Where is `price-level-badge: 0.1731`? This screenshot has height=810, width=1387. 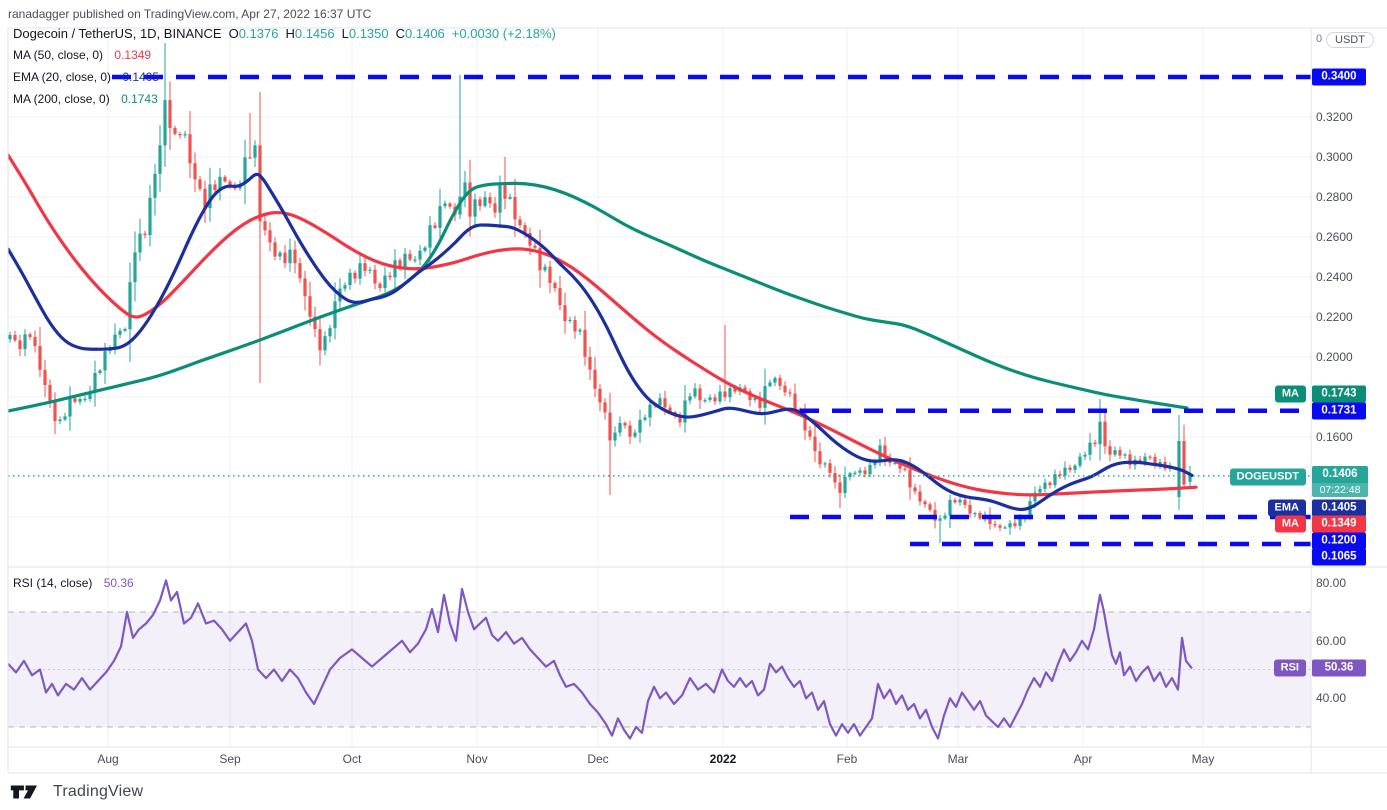 price-level-badge: 0.1731 is located at coordinates (1339, 411).